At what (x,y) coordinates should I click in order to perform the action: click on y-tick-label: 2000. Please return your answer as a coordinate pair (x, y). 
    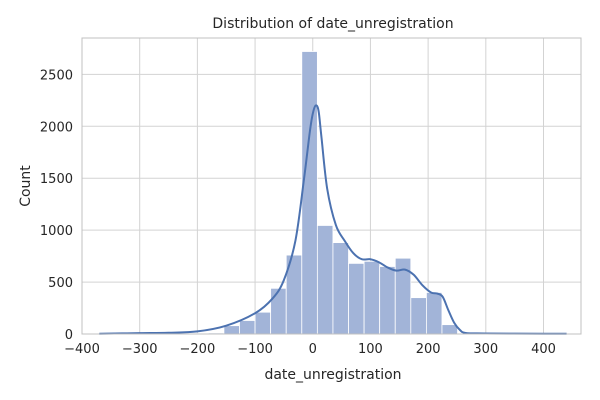
    Looking at the image, I should click on (56, 127).